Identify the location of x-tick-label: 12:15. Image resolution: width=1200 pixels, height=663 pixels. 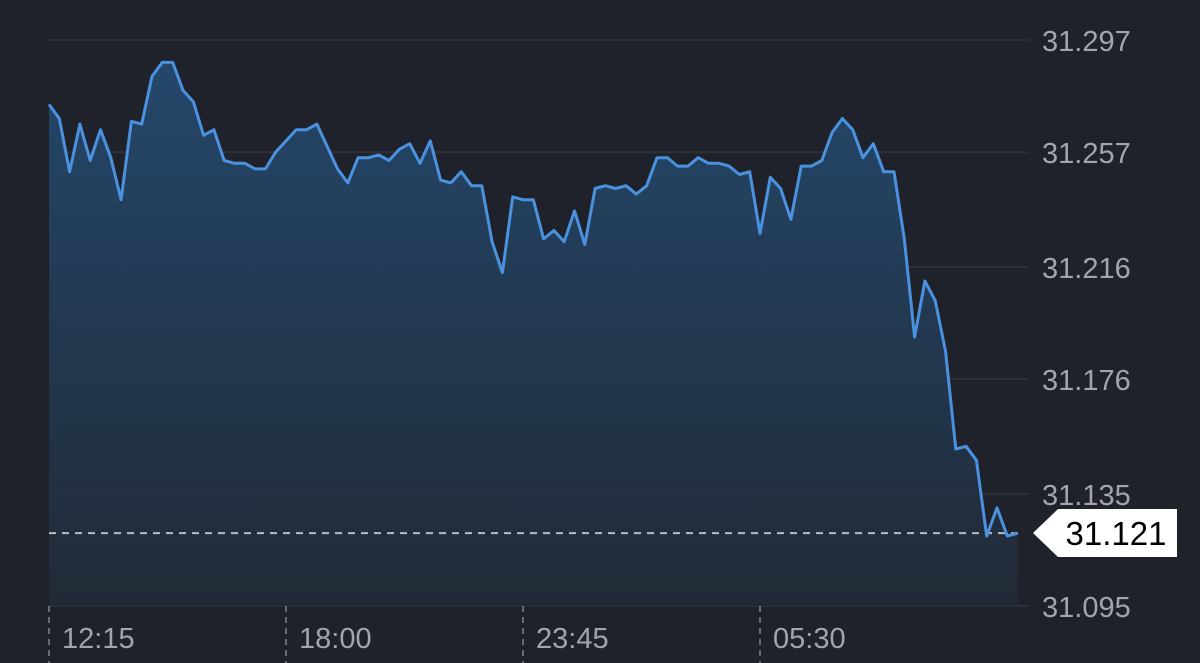
(98, 639).